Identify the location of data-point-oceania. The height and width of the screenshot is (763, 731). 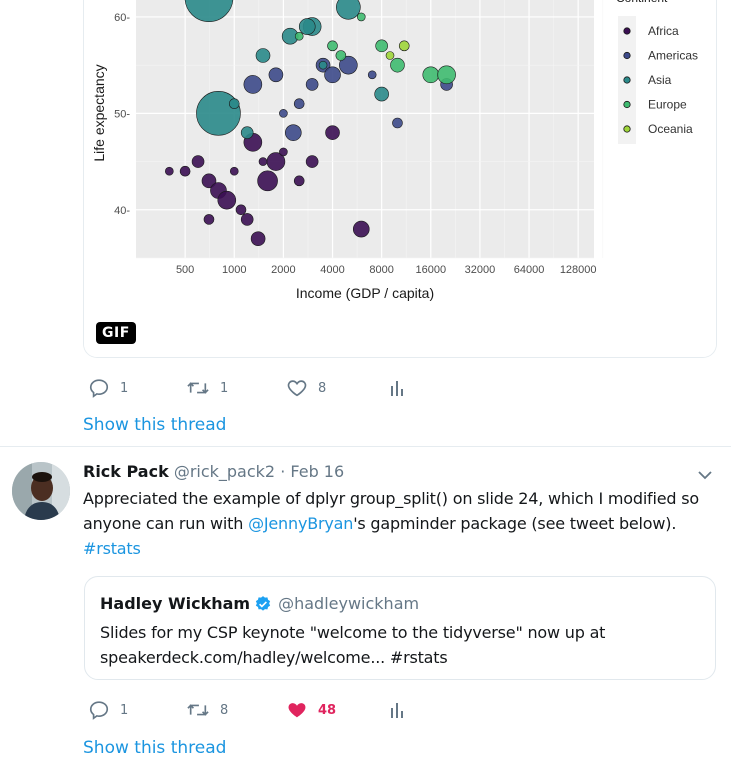
(404, 46).